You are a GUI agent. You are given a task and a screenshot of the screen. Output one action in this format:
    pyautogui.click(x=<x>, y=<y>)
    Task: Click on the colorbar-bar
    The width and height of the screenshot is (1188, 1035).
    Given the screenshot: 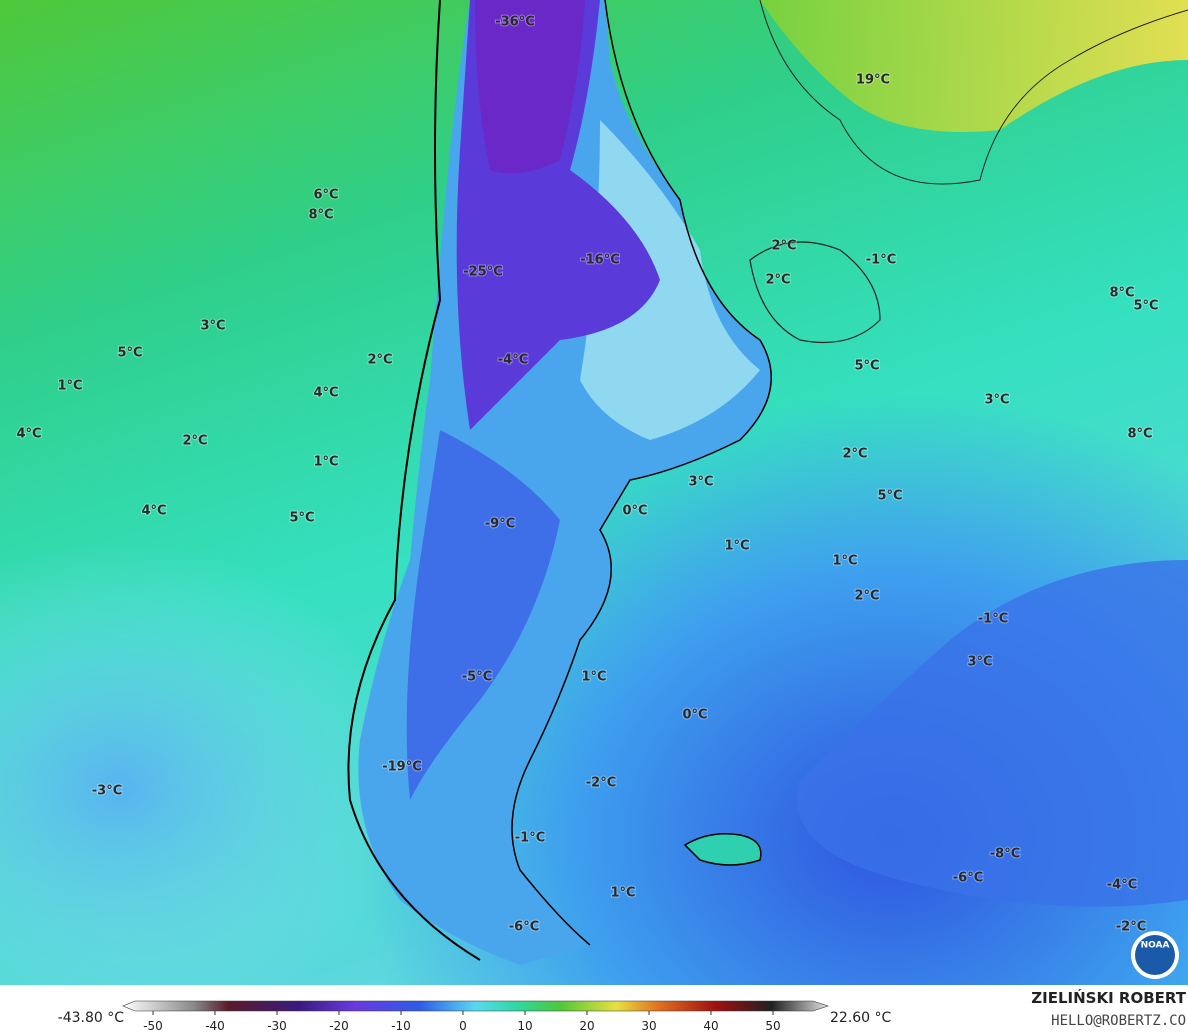 What is the action you would take?
    pyautogui.click(x=475, y=1006)
    